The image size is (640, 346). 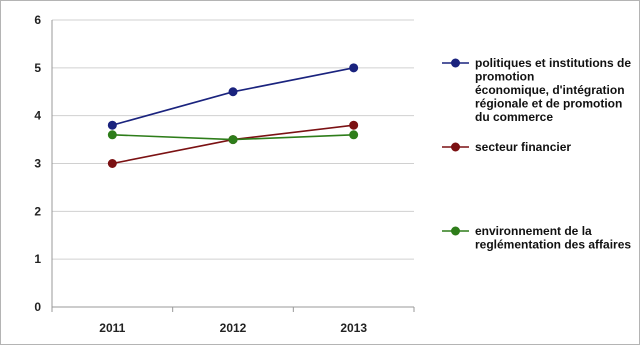 I want to click on legend-label: promotion, so click(x=504, y=77).